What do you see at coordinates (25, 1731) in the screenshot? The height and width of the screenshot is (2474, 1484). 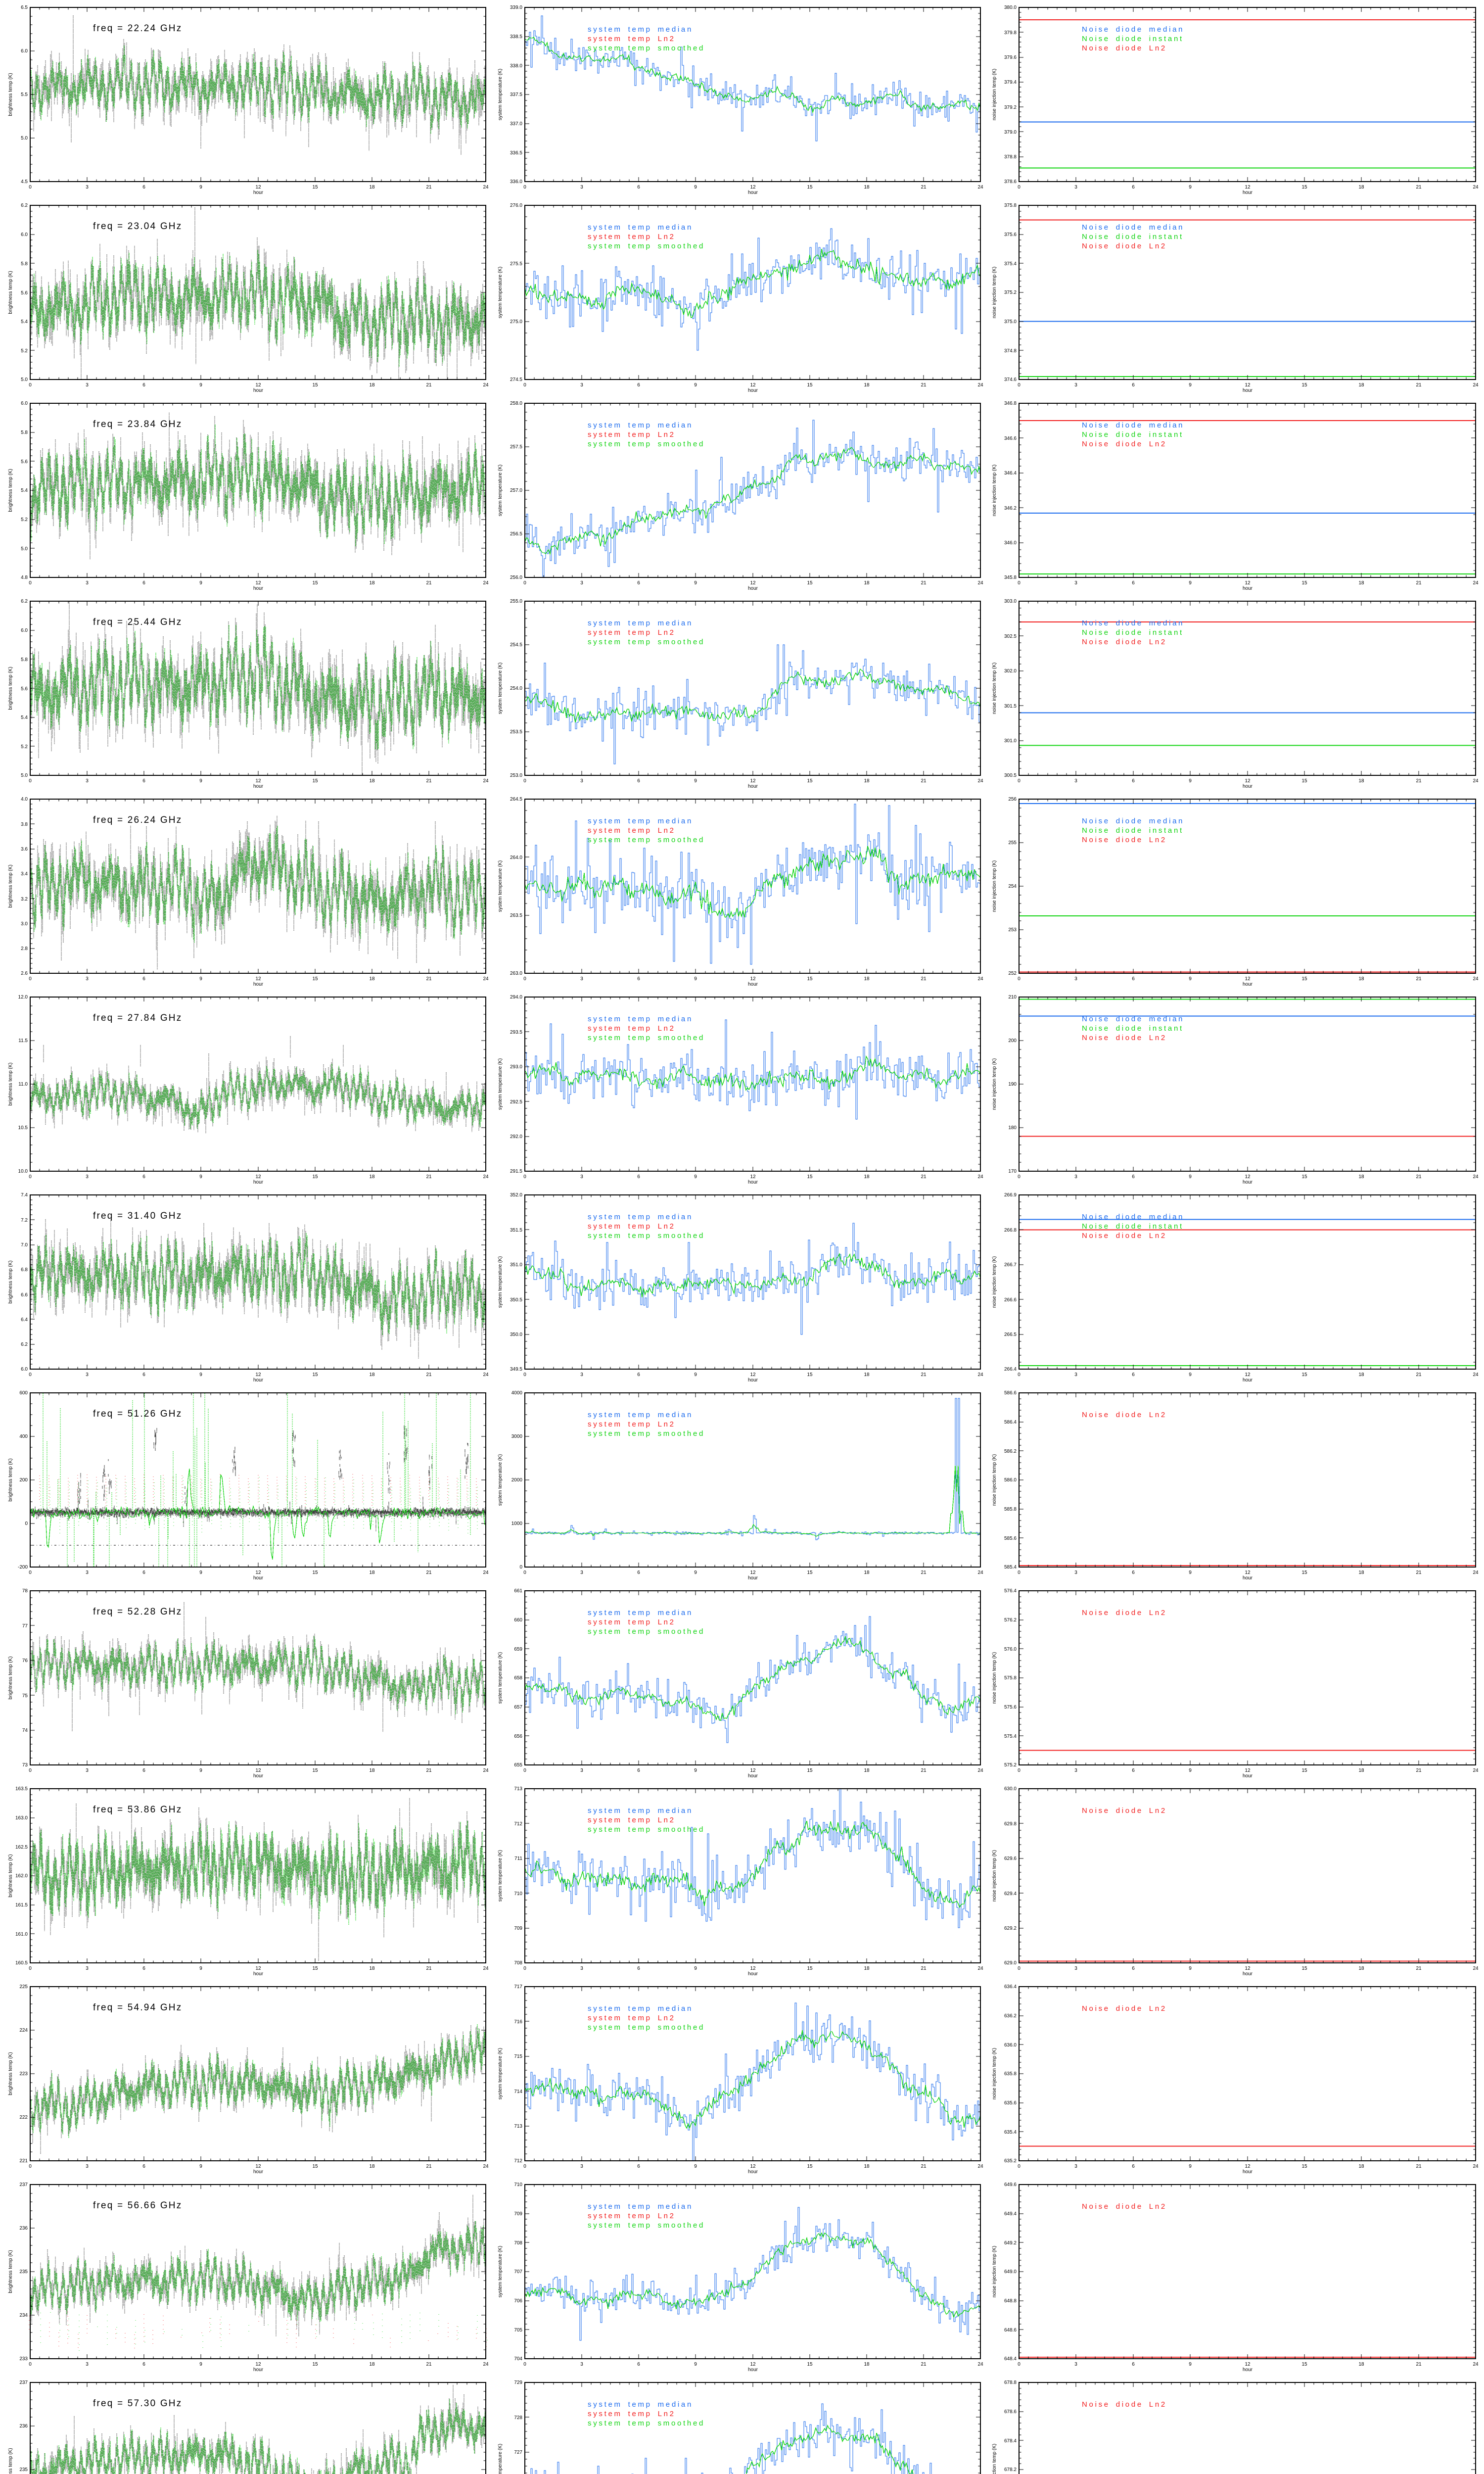 I see `svg-text: 74` at bounding box center [25, 1731].